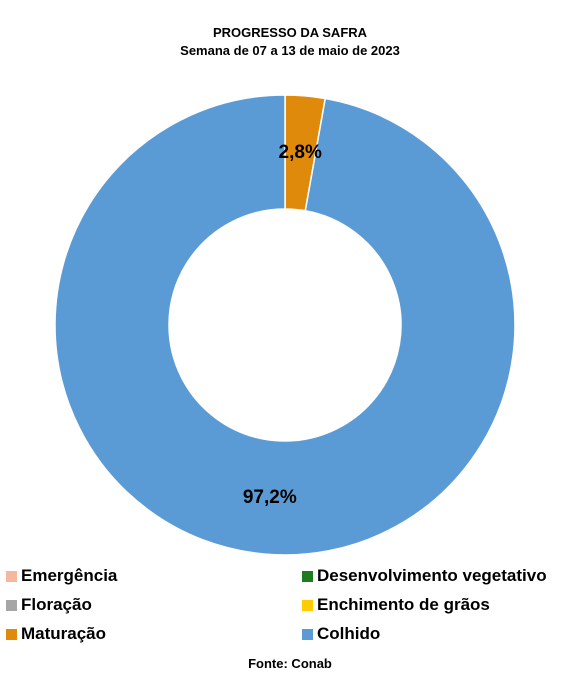 This screenshot has width=580, height=686. I want to click on legend-item-colhido: Colhido, so click(341, 634).